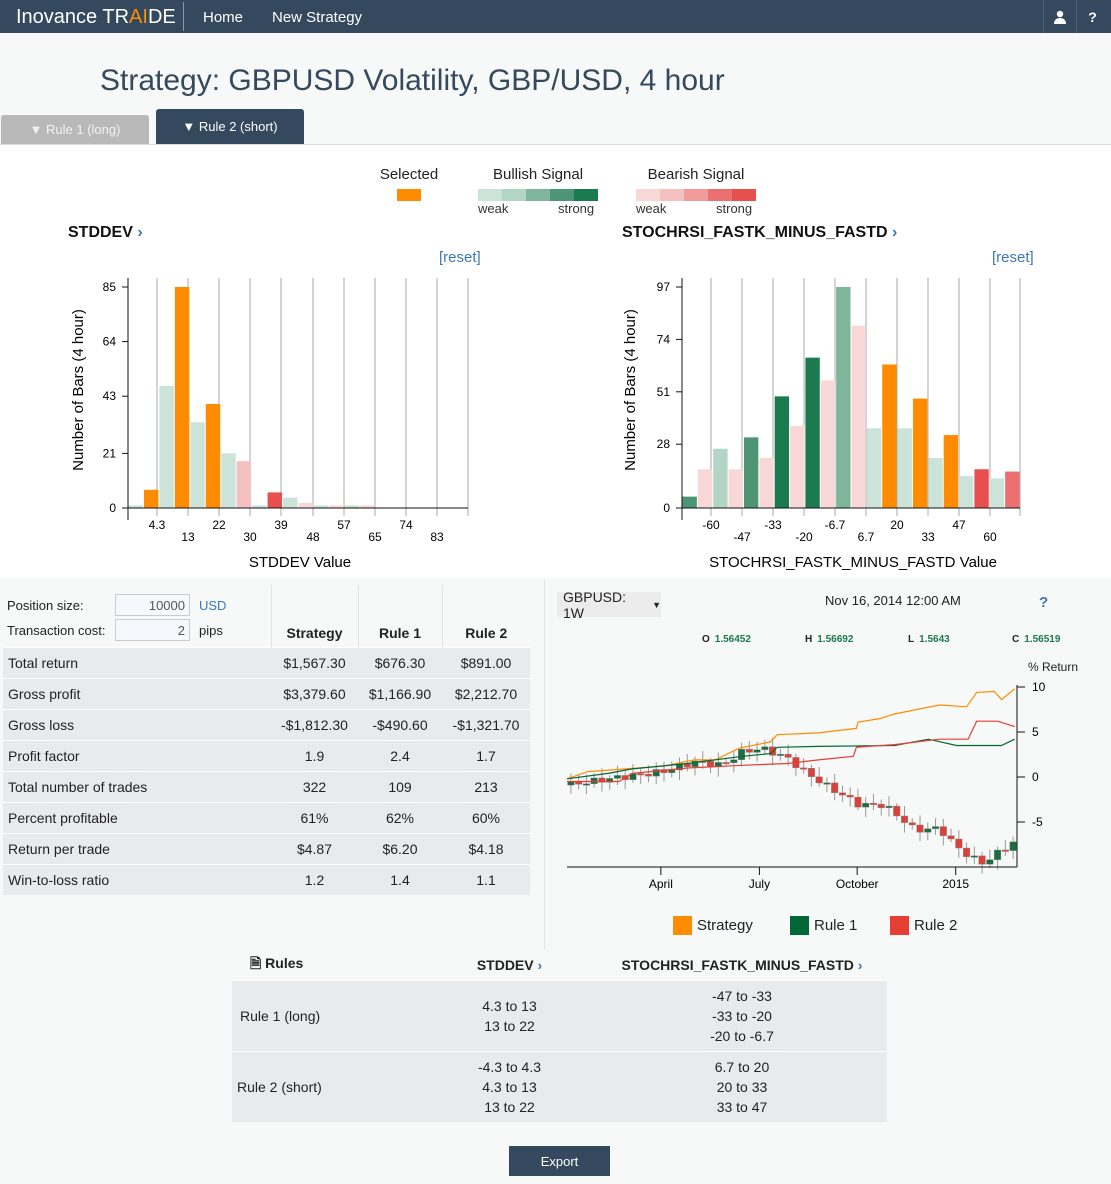 The image size is (1111, 1184). Describe the element at coordinates (713, 925) in the screenshot. I see `legend-item-strategy: Strategy` at that location.